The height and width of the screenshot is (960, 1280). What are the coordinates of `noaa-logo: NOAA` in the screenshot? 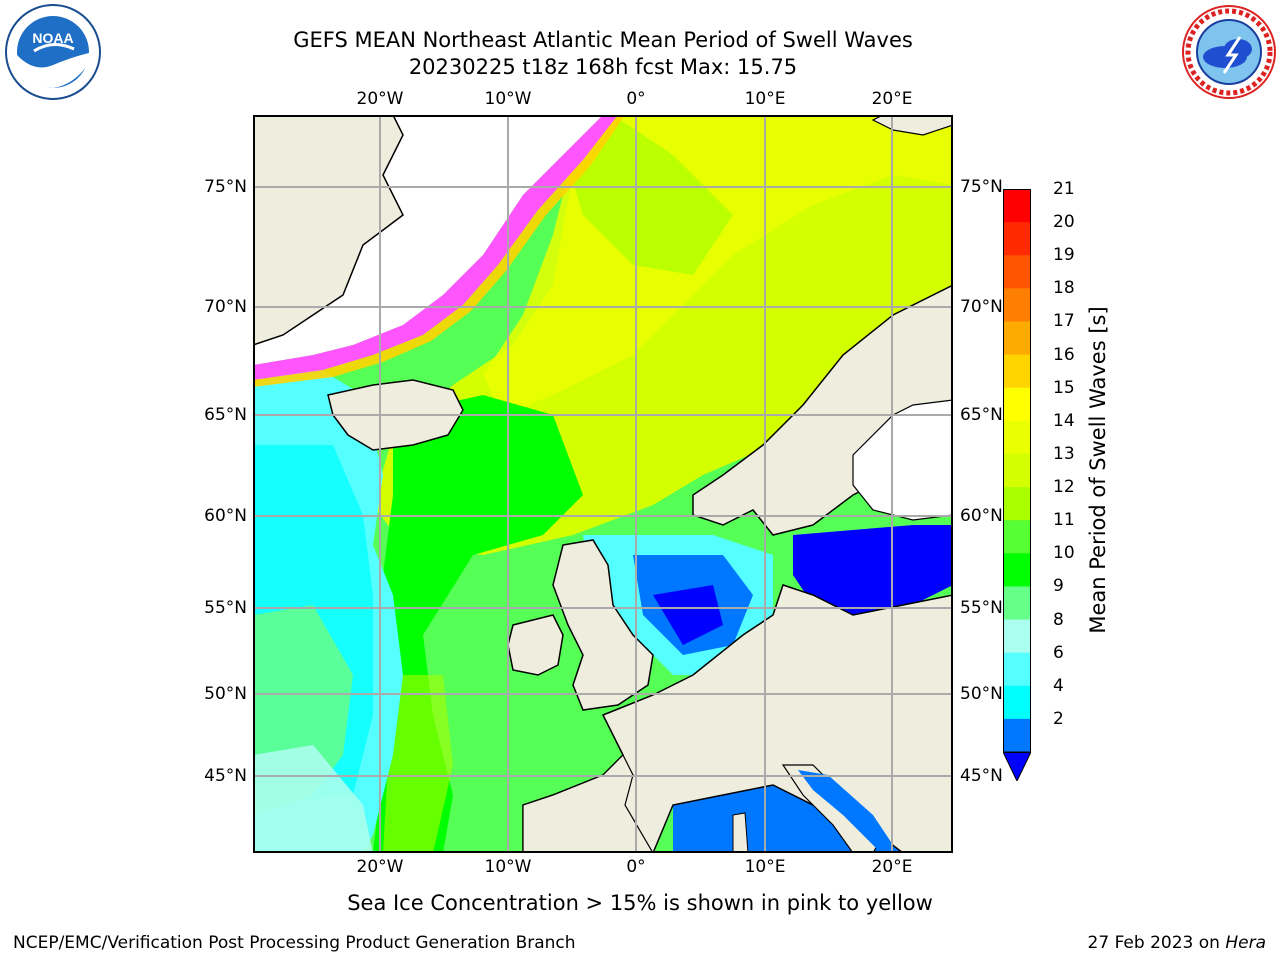 It's located at (53, 52).